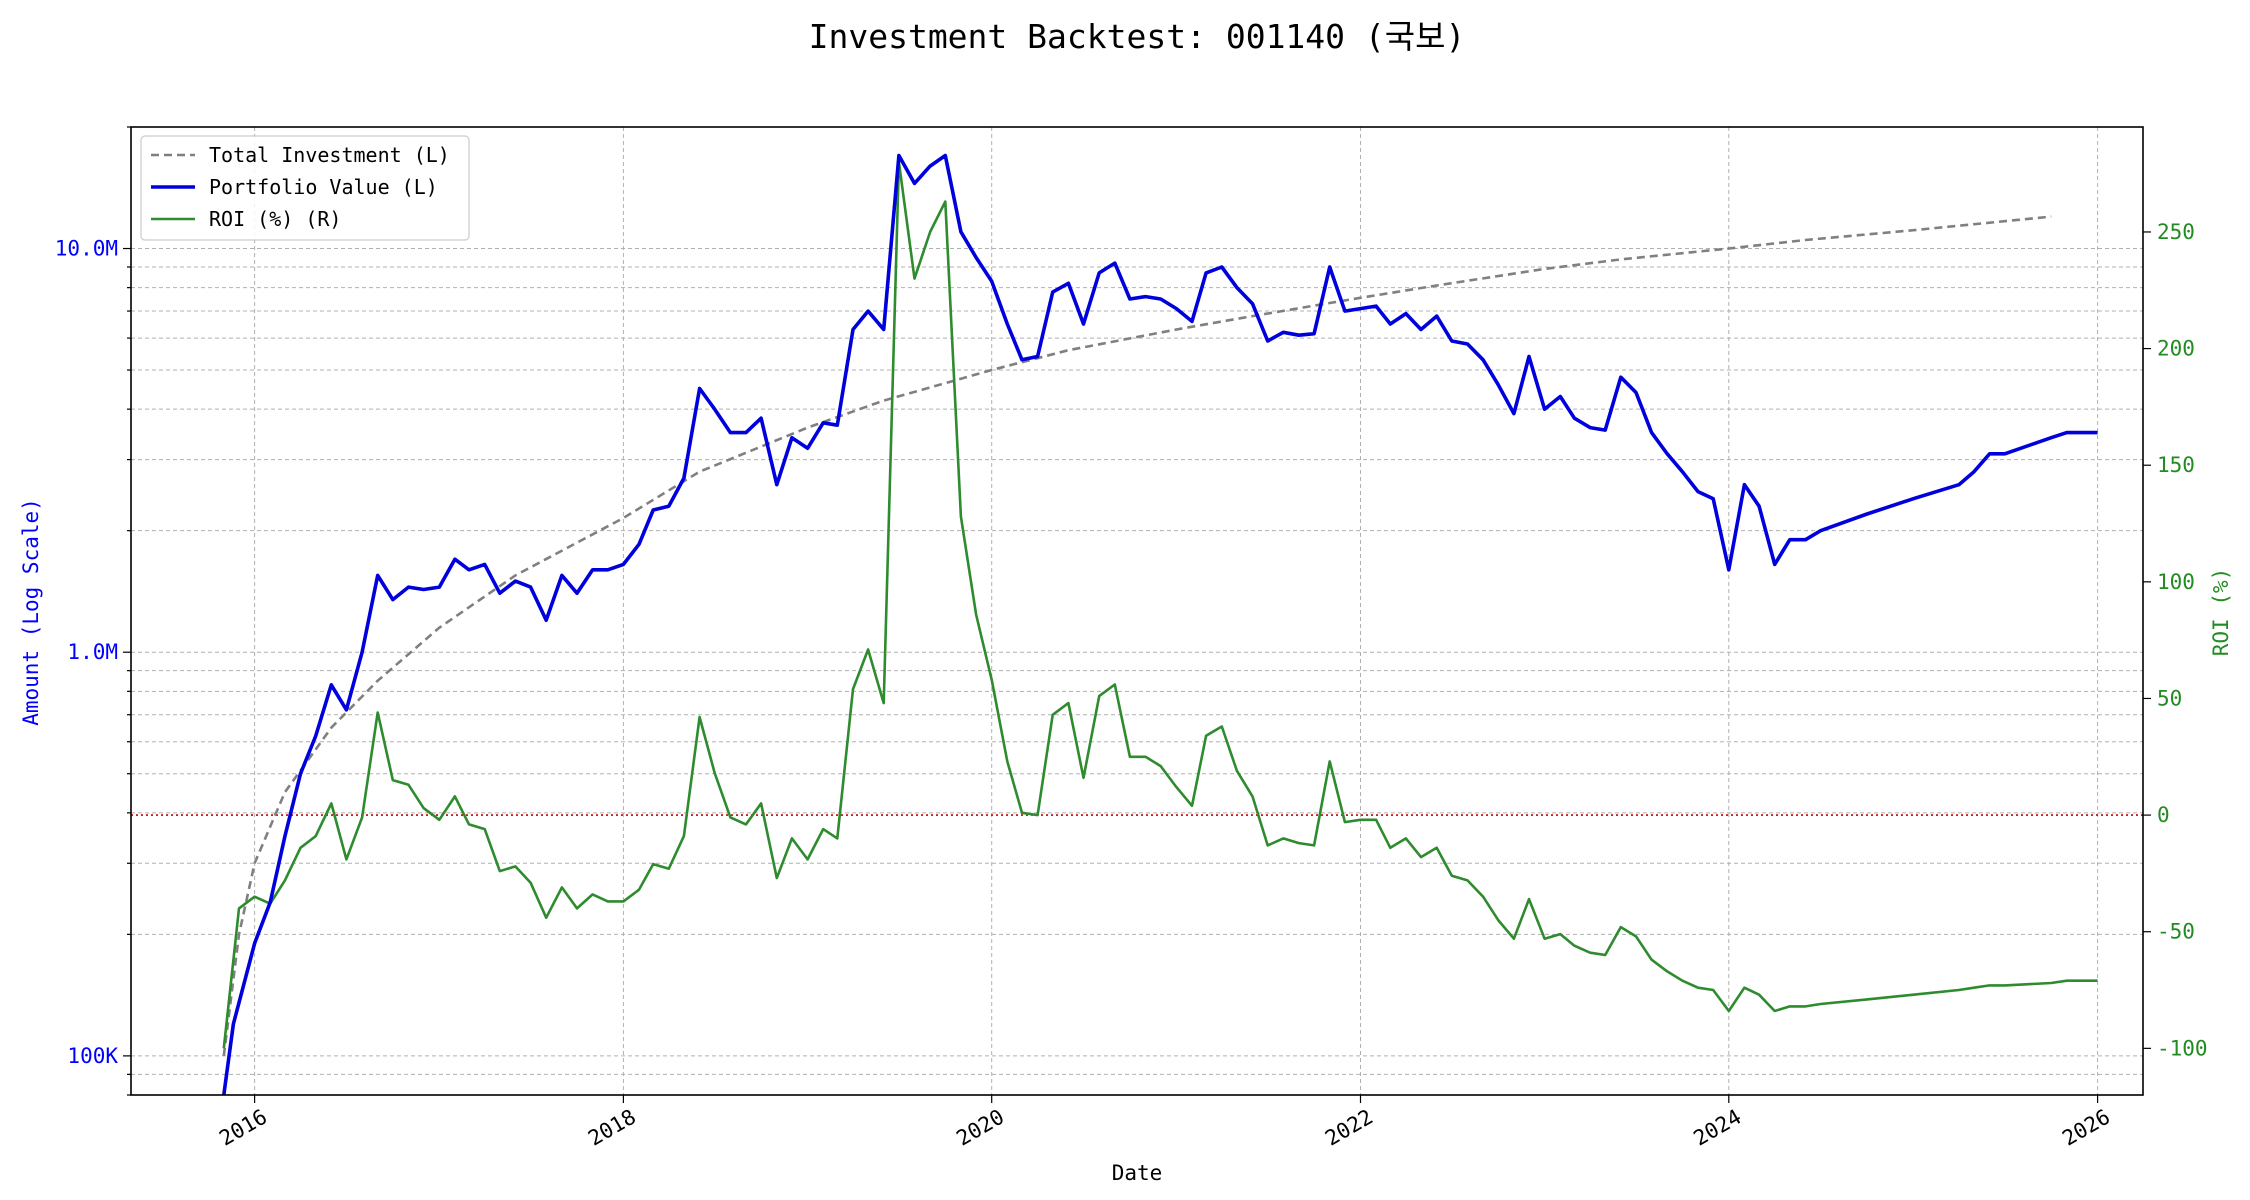 The image size is (2250, 1200). What do you see at coordinates (86, 249) in the screenshot?
I see `left-tick-label: 10.0M` at bounding box center [86, 249].